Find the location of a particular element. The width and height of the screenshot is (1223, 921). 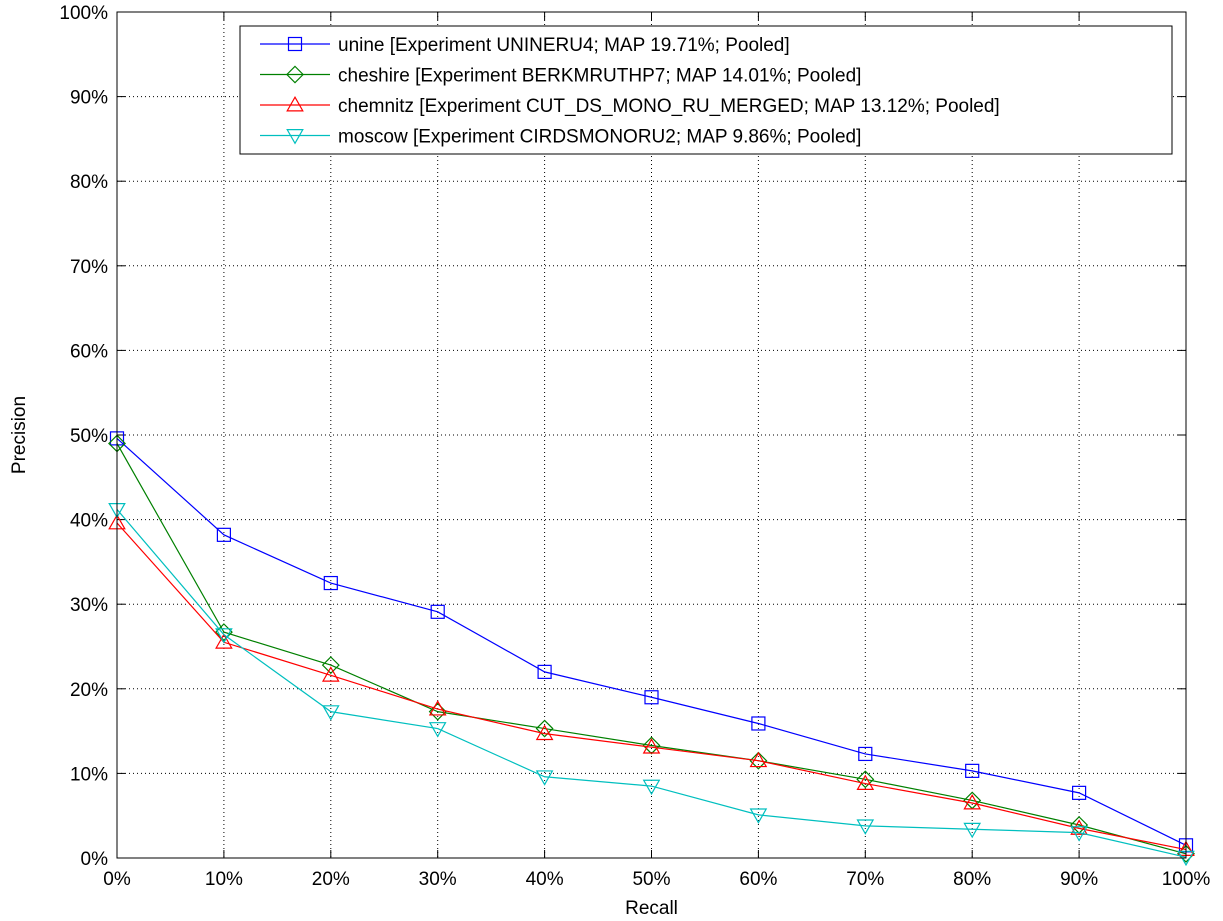

x-tick-label: 100% is located at coordinates (1186, 879).